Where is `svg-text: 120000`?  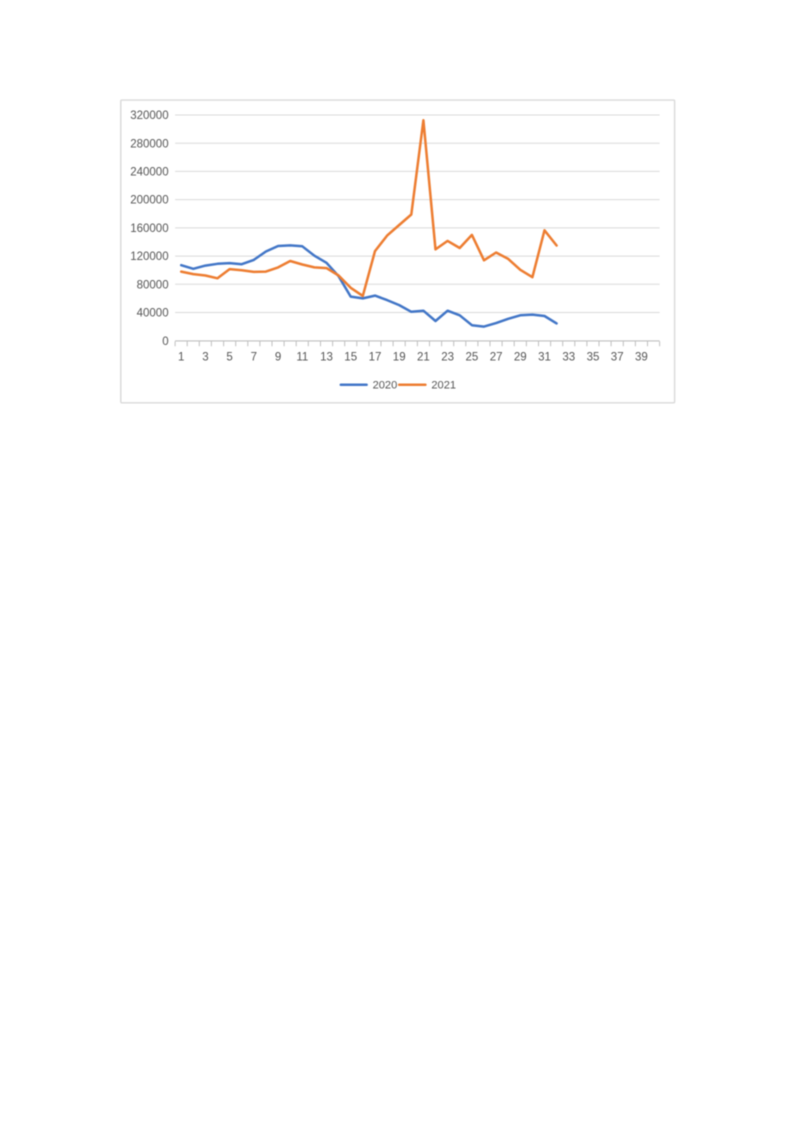 svg-text: 120000 is located at coordinates (149, 257).